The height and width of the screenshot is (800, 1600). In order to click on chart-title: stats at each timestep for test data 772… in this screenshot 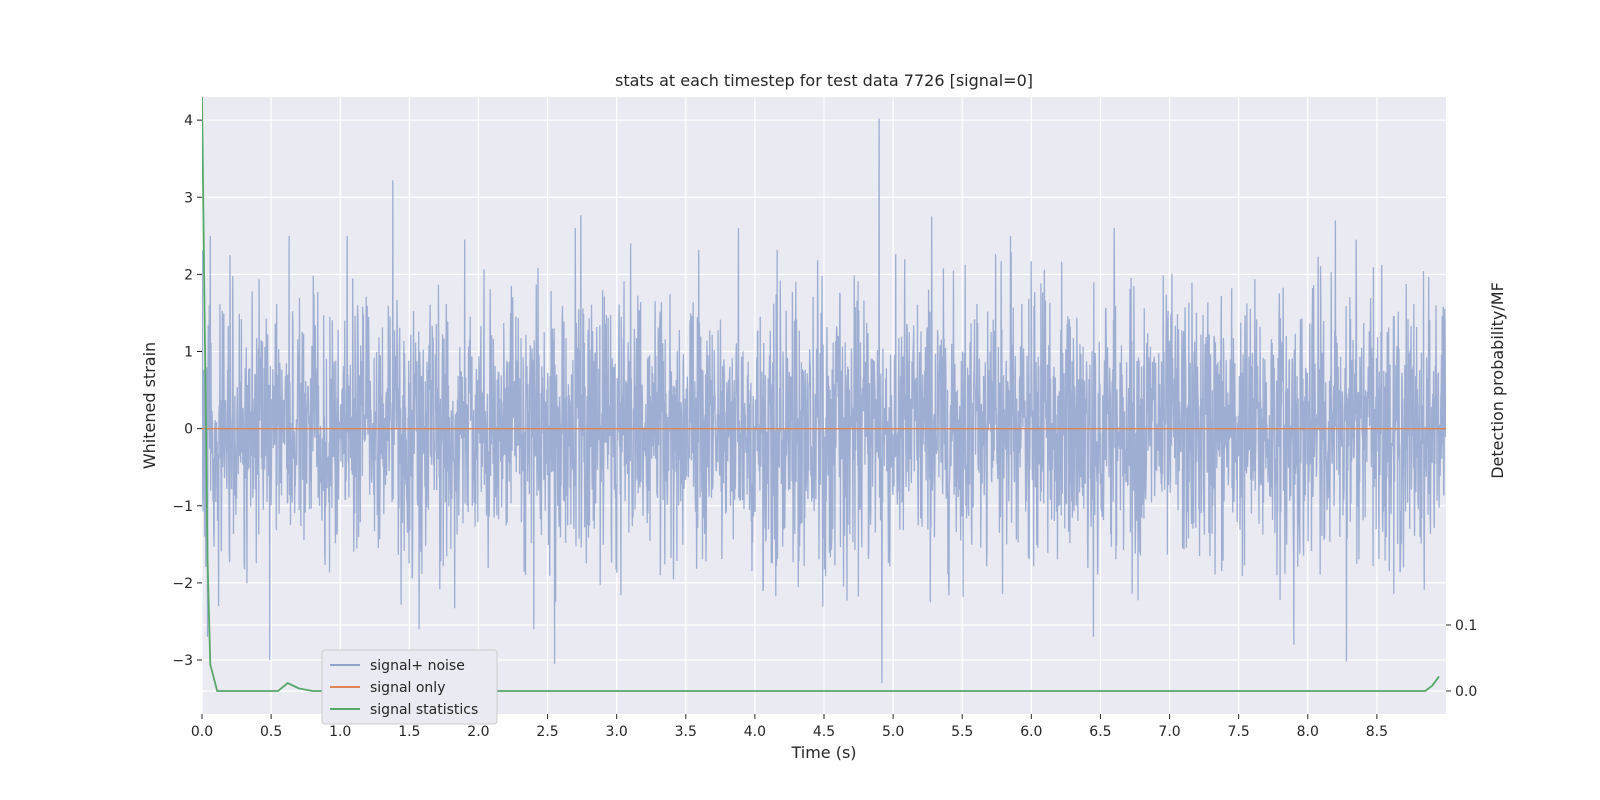, I will do `click(824, 80)`.